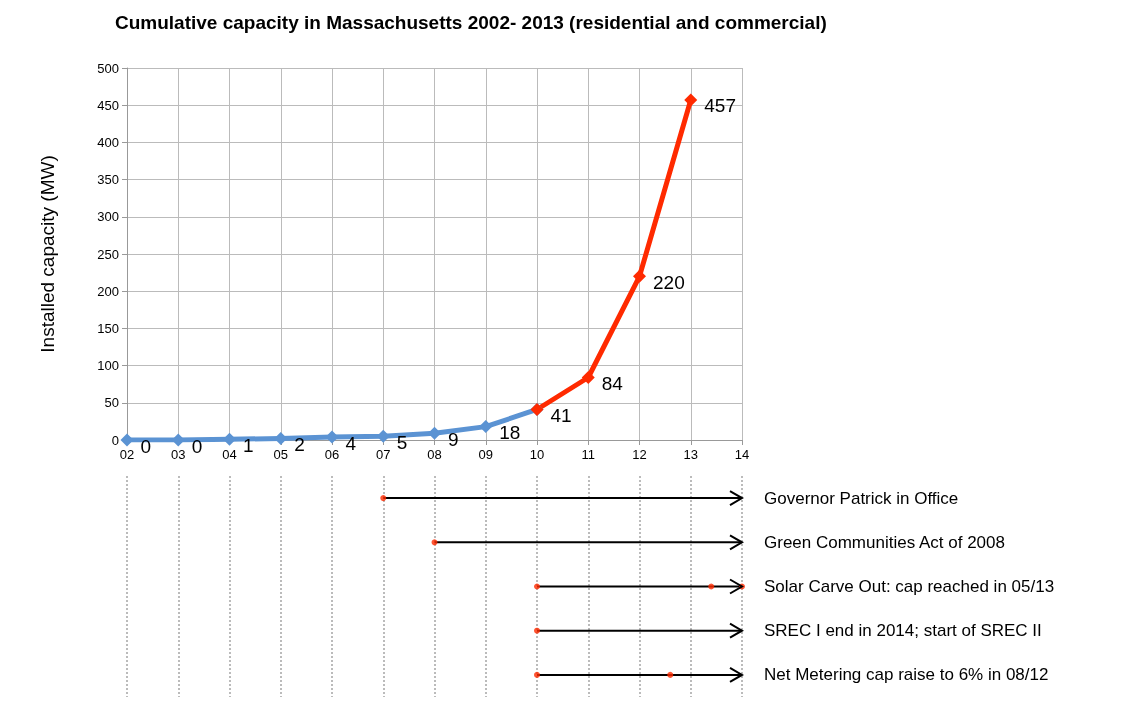  Describe the element at coordinates (383, 454) in the screenshot. I see `x-tick-label: 07` at that location.